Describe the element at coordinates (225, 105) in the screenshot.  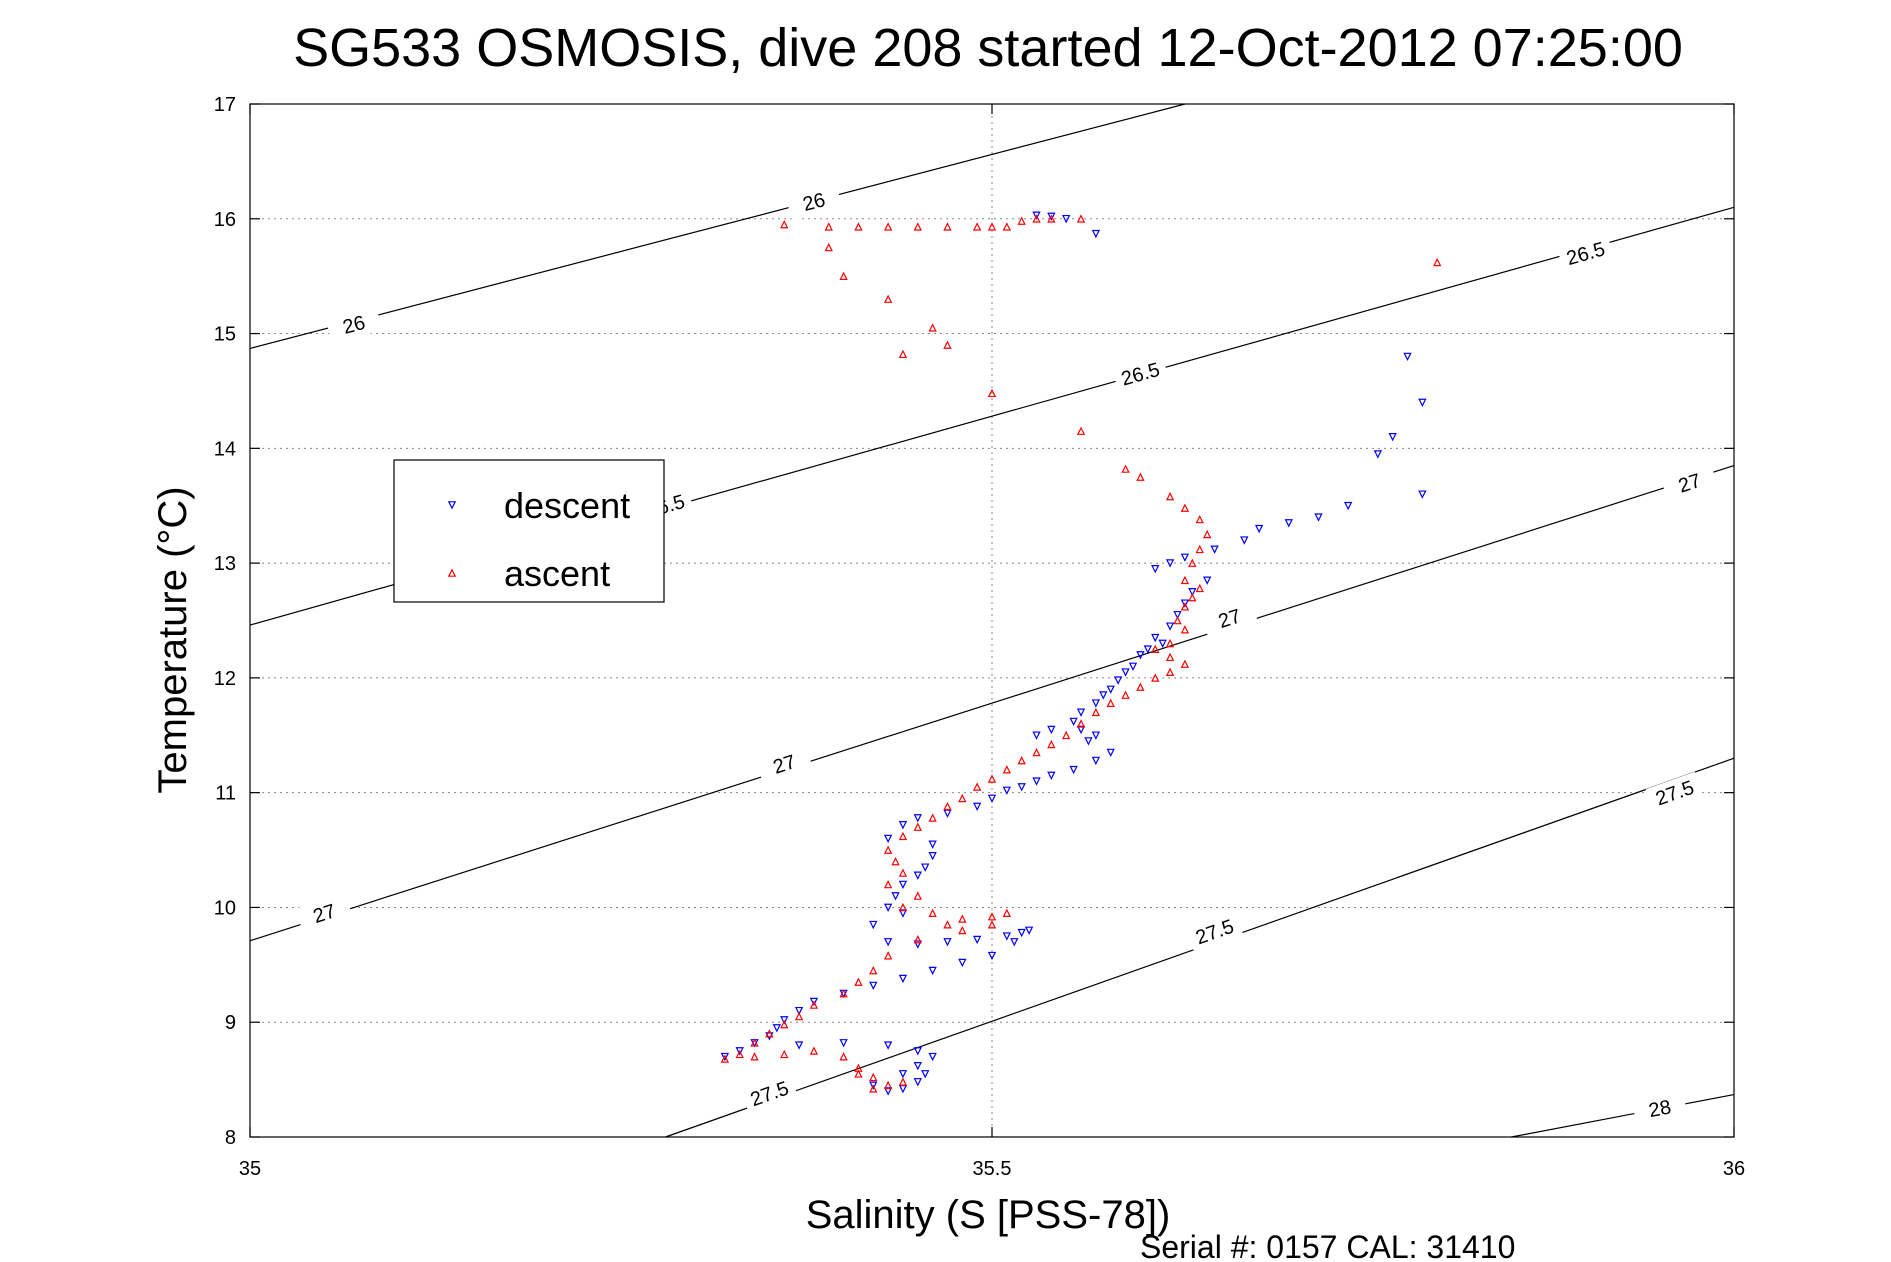
I see `y-tick-label: 17` at that location.